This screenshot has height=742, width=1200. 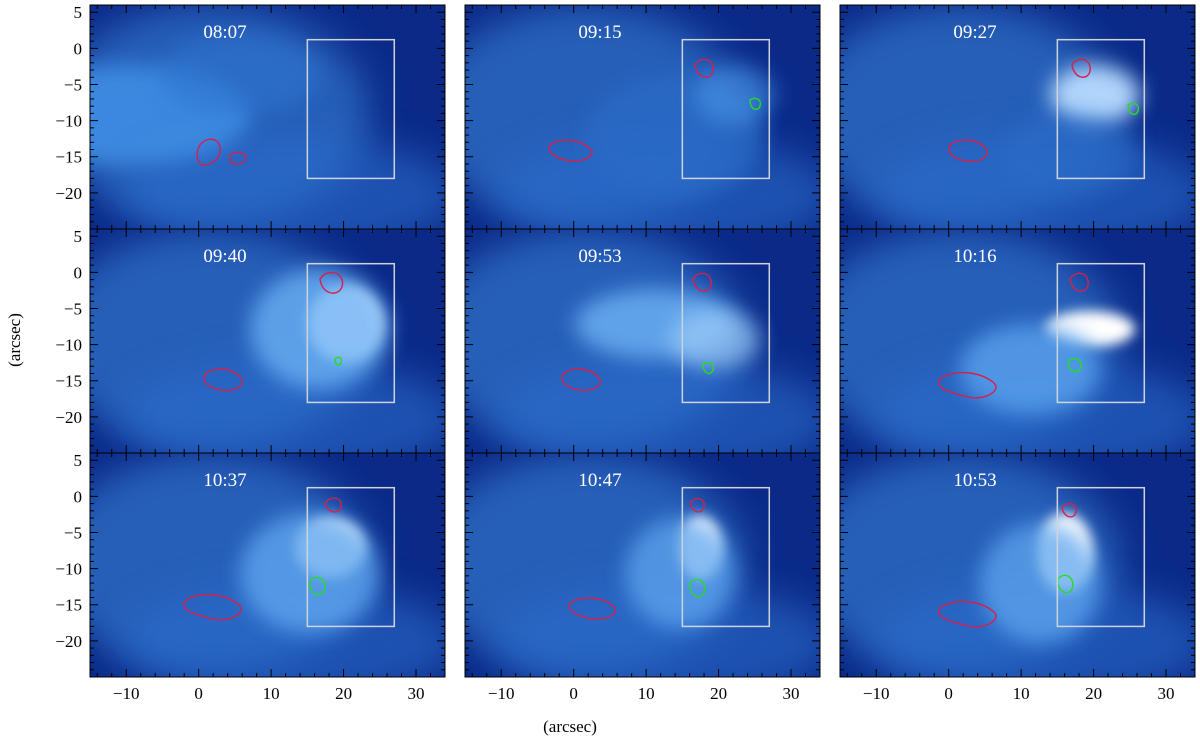 I want to click on panel-time-label: 08:07, so click(x=224, y=32).